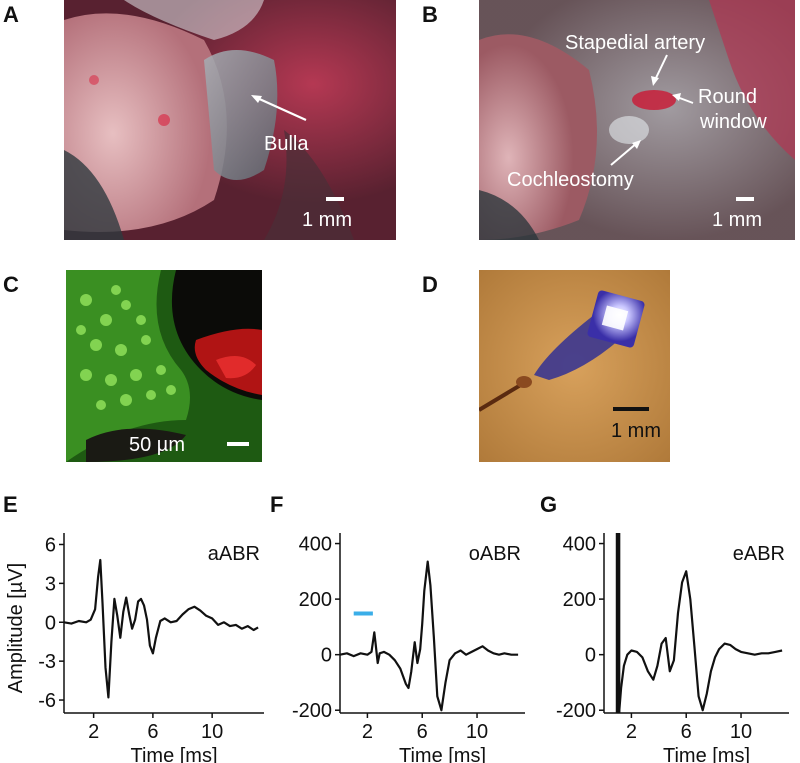 This screenshot has height=763, width=800. What do you see at coordinates (173, 754) in the screenshot?
I see `x-axis-label-e: Time [ms]` at bounding box center [173, 754].